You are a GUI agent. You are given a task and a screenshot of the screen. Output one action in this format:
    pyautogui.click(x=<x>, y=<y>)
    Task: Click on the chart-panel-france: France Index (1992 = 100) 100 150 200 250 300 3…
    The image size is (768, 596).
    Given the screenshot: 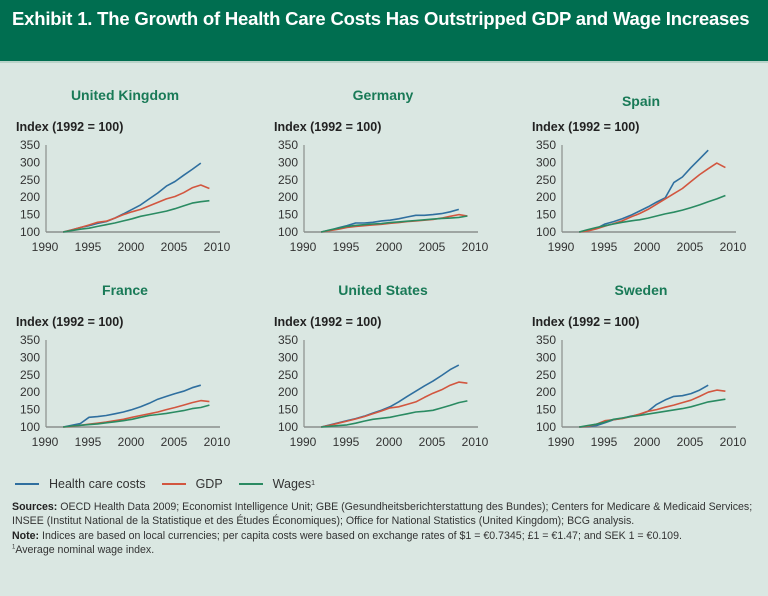 What is the action you would take?
    pyautogui.click(x=125, y=370)
    